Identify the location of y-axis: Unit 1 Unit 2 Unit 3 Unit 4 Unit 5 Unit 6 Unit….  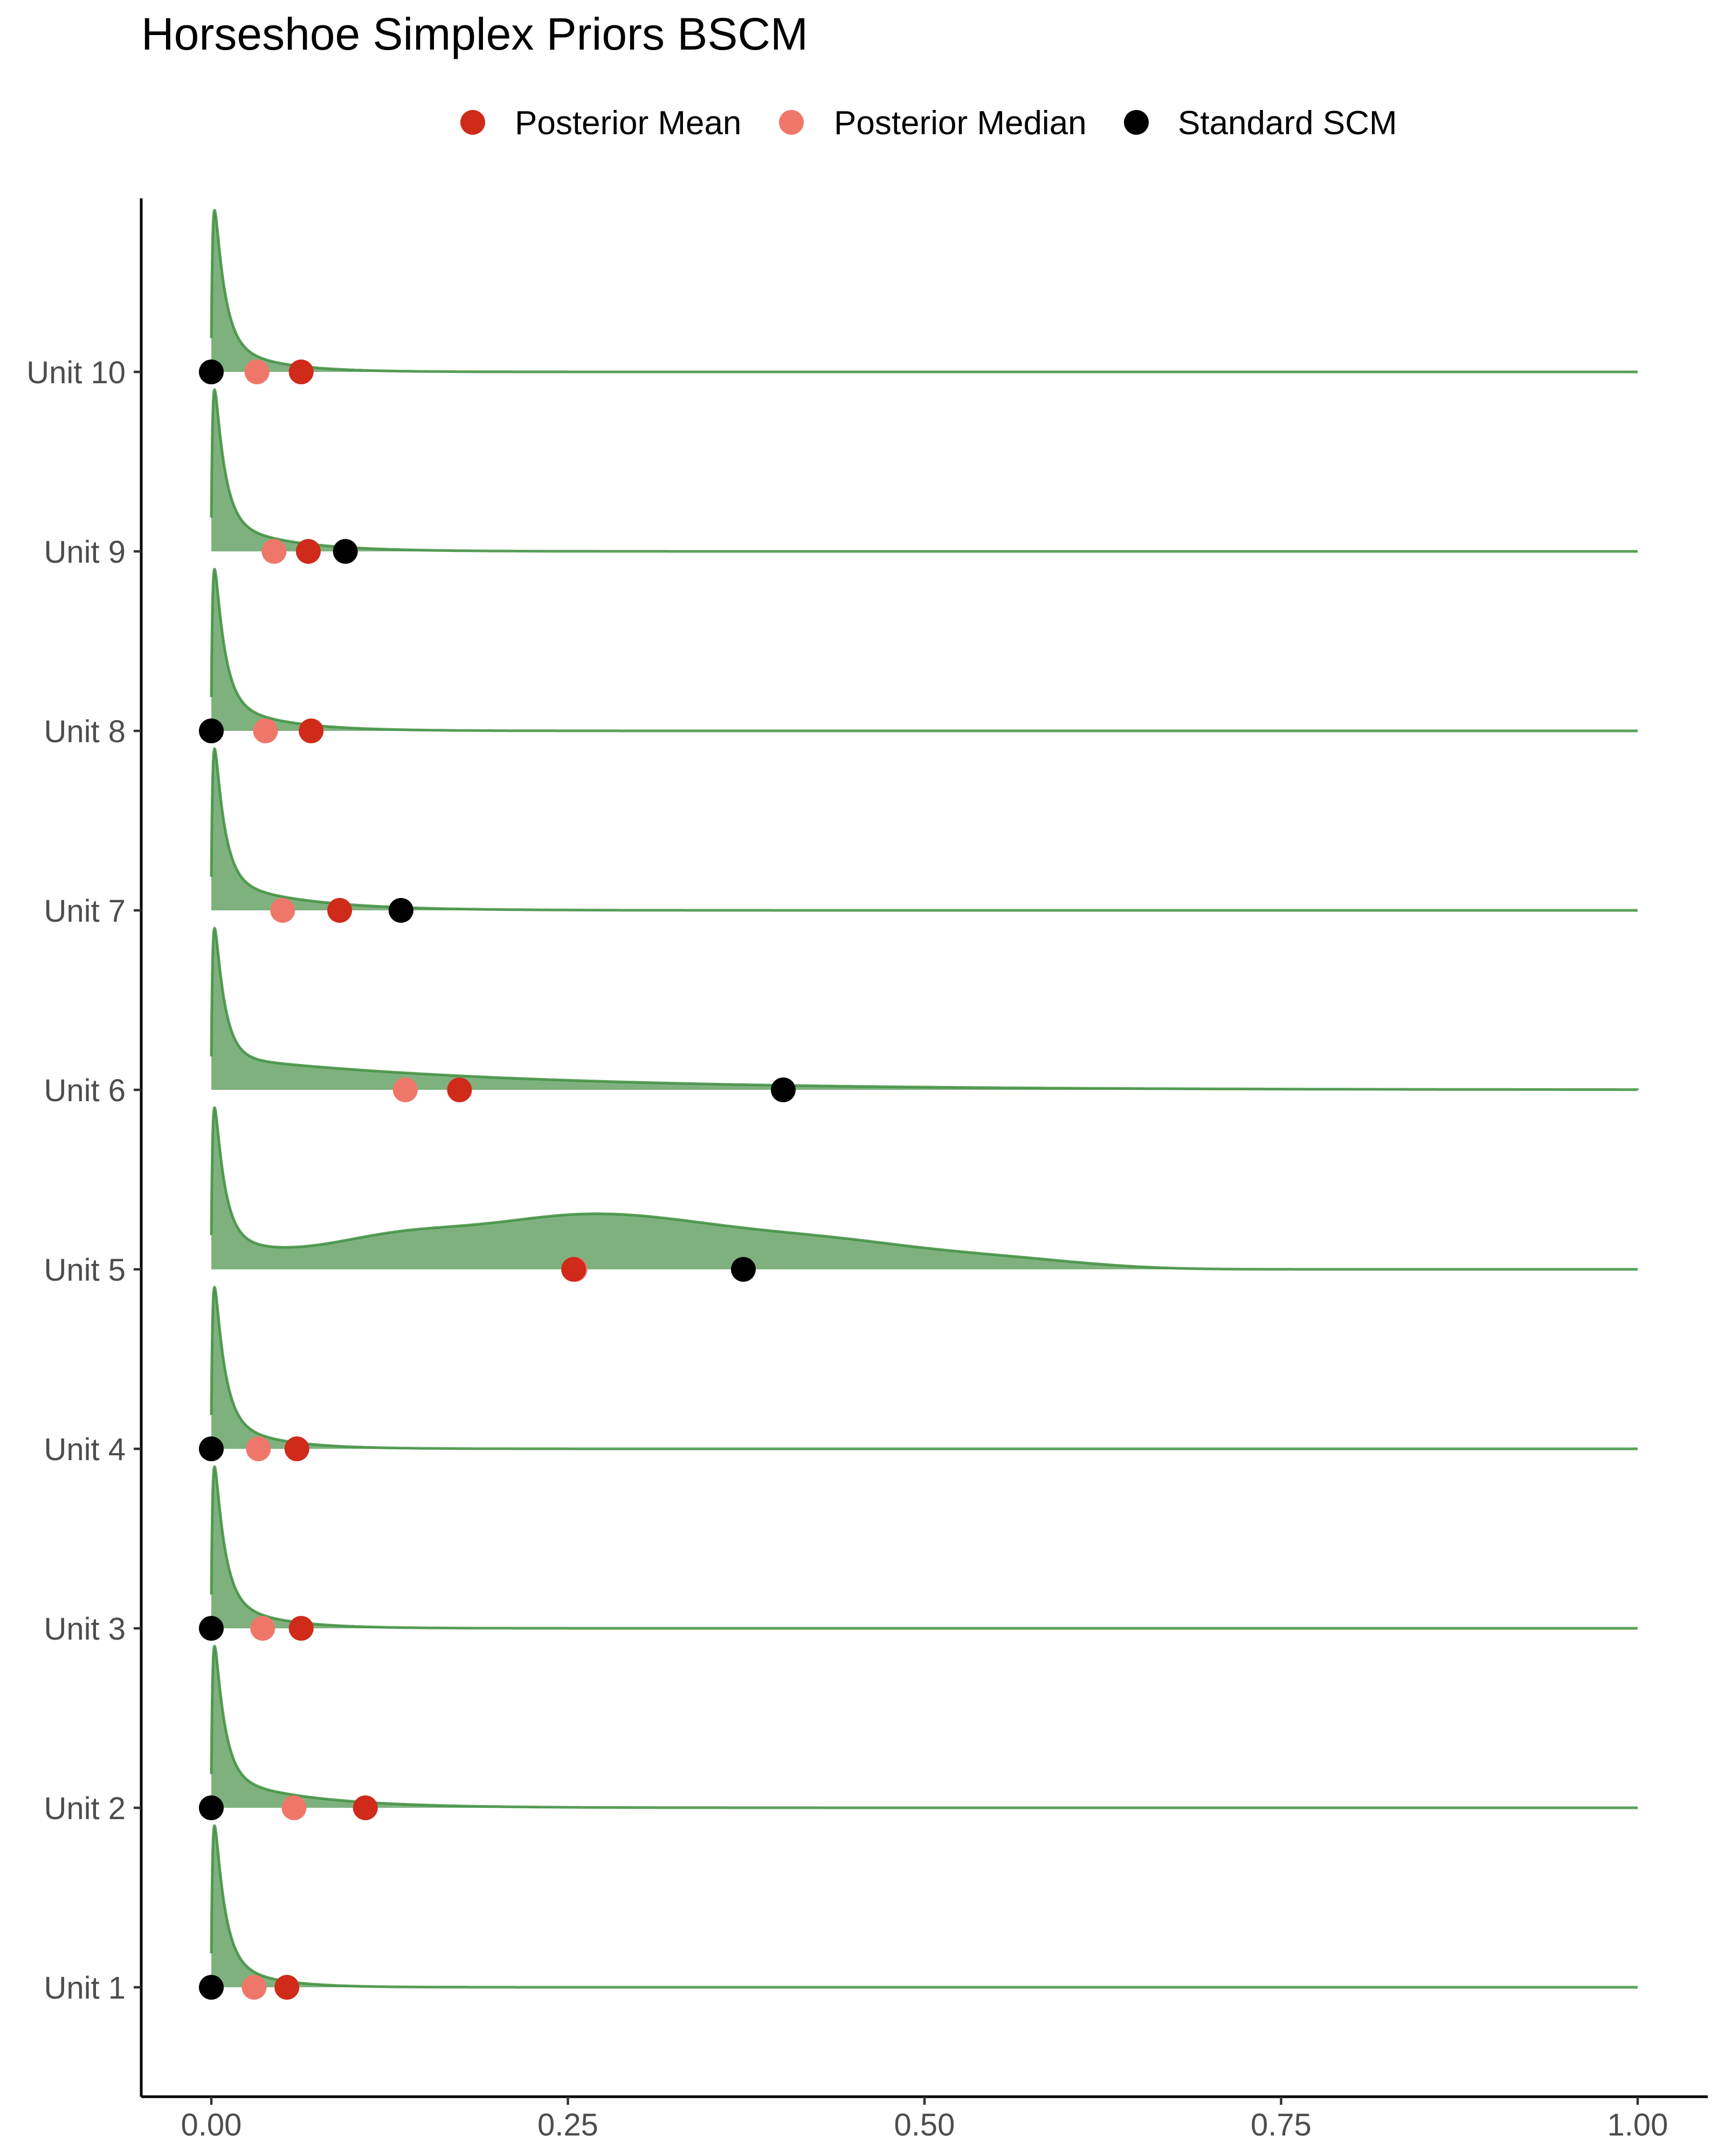
(85, 1147).